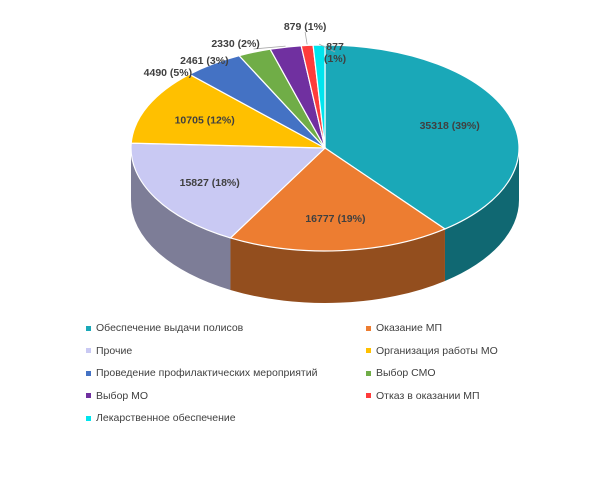  Describe the element at coordinates (170, 328) in the screenshot. I see `legend-label-0: Обеспечение выдачи полисов` at that location.